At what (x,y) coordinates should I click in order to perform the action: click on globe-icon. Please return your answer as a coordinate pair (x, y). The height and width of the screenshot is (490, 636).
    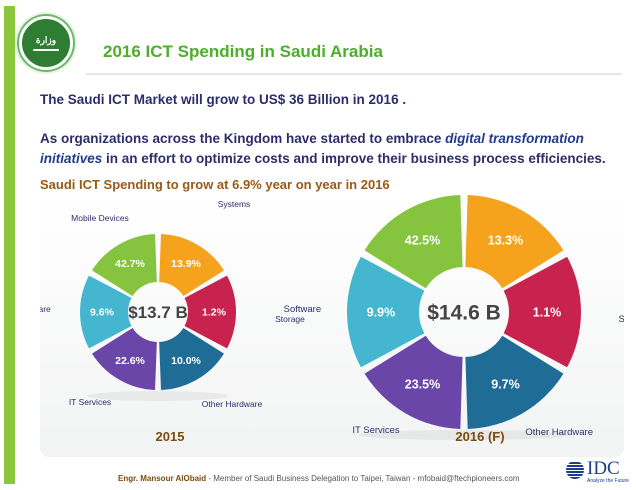
    Looking at the image, I should click on (575, 470).